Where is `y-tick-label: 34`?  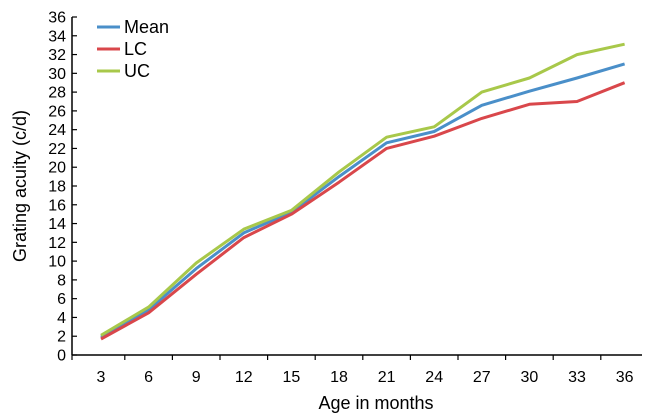
y-tick-label: 34 is located at coordinates (57, 36).